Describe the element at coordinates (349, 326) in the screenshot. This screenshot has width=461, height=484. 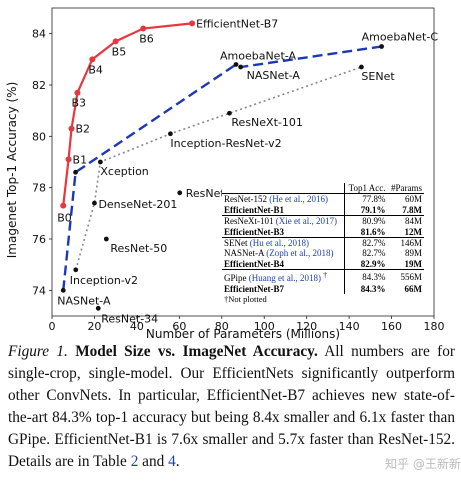
I see `x-tick-label: 140` at that location.